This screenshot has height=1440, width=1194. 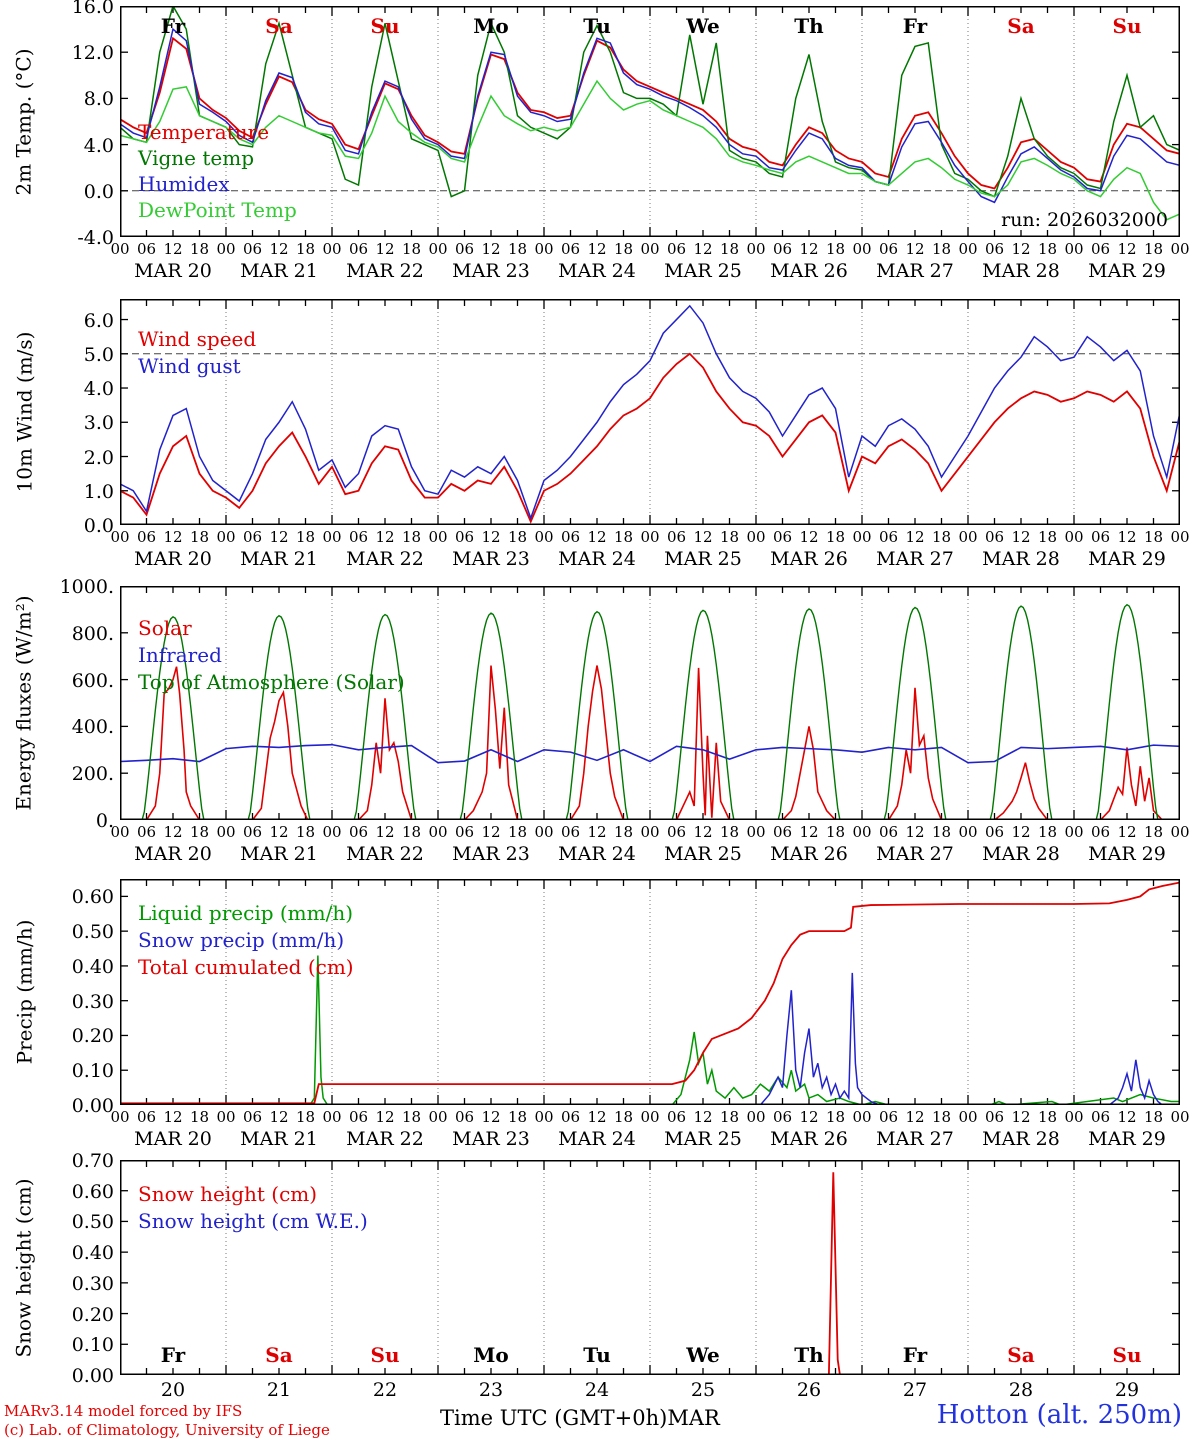 I want to click on day-name-label: Sa, so click(x=279, y=26).